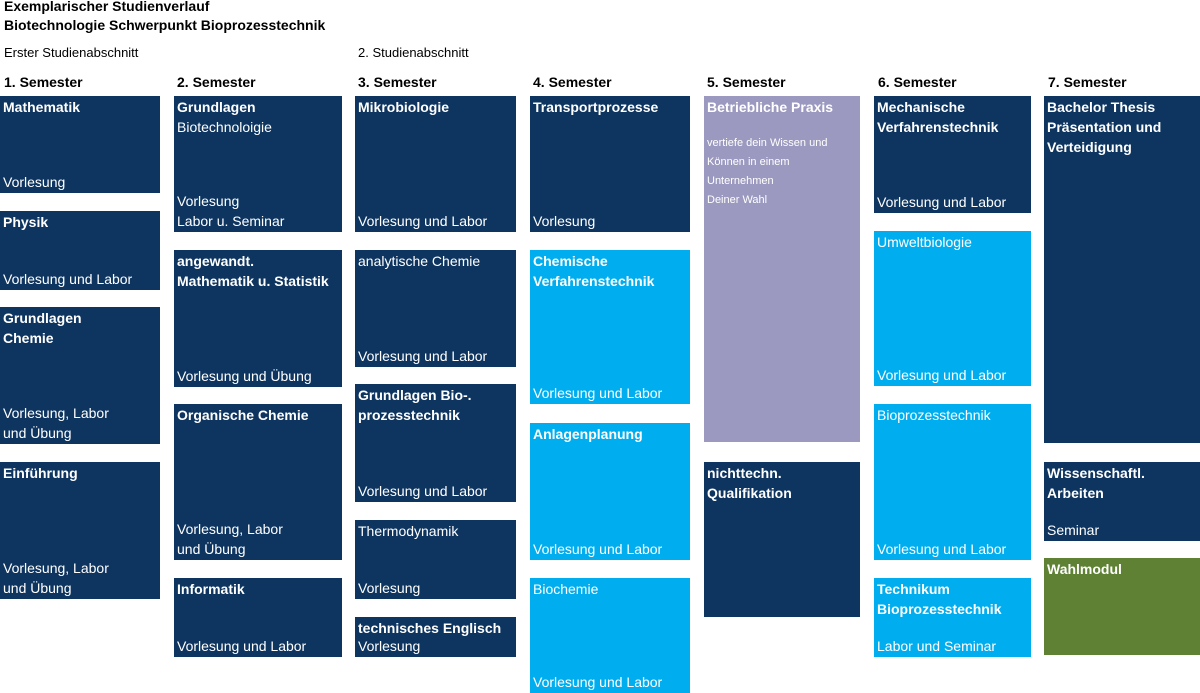  Describe the element at coordinates (244, 376) in the screenshot. I see `module-format: Vorlesung und Übung` at that location.